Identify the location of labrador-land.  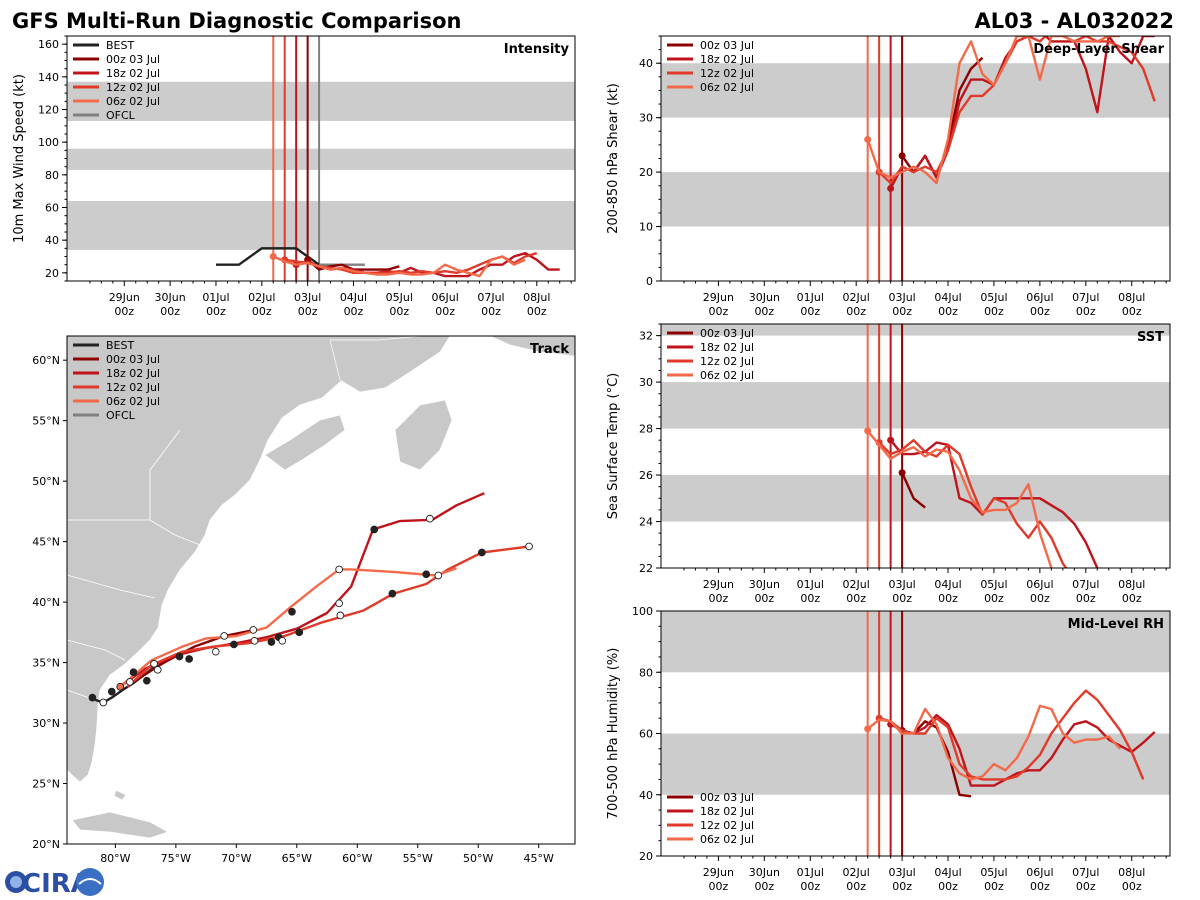
(390, 364).